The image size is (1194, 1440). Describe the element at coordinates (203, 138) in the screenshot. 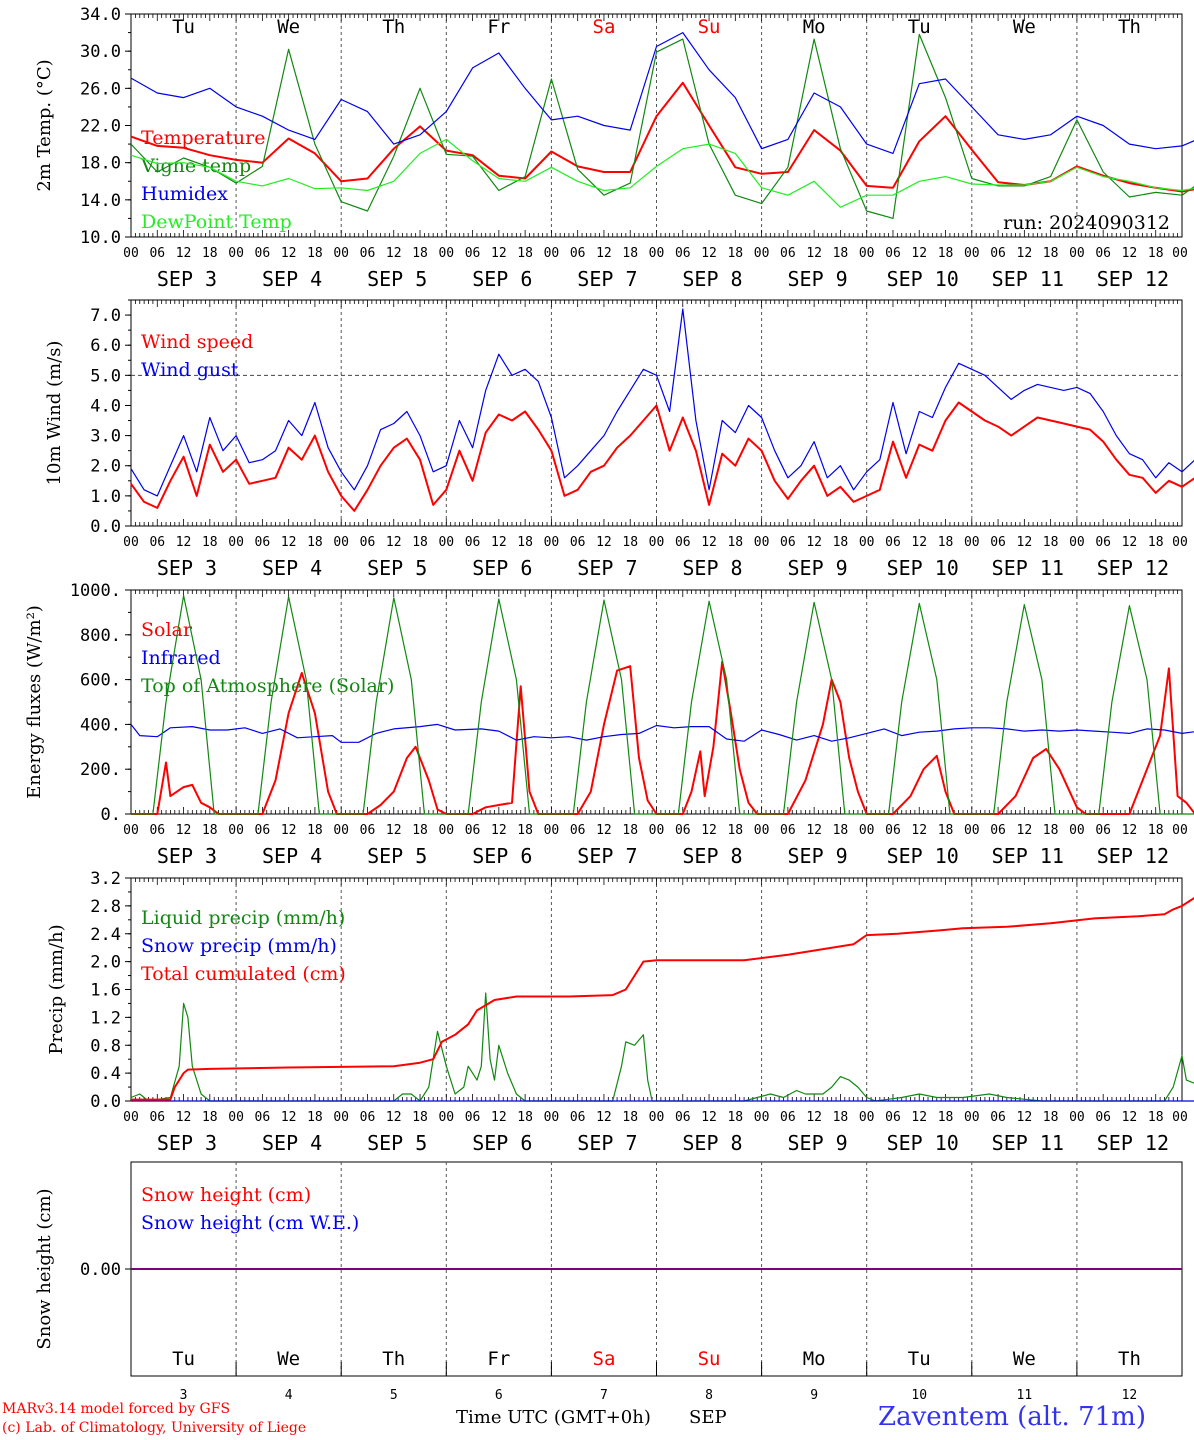

I see `legend-item: Temperature` at that location.